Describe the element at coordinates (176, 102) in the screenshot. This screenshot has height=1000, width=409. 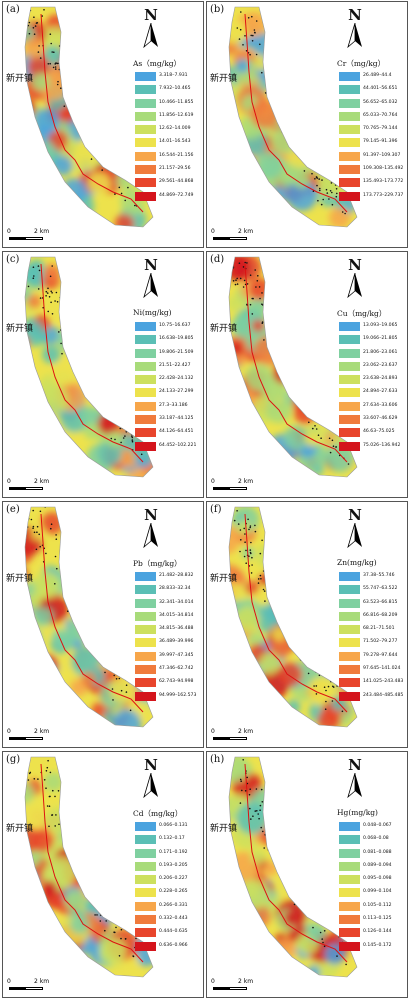
I see `legend-range: 10.466–11.855` at that location.